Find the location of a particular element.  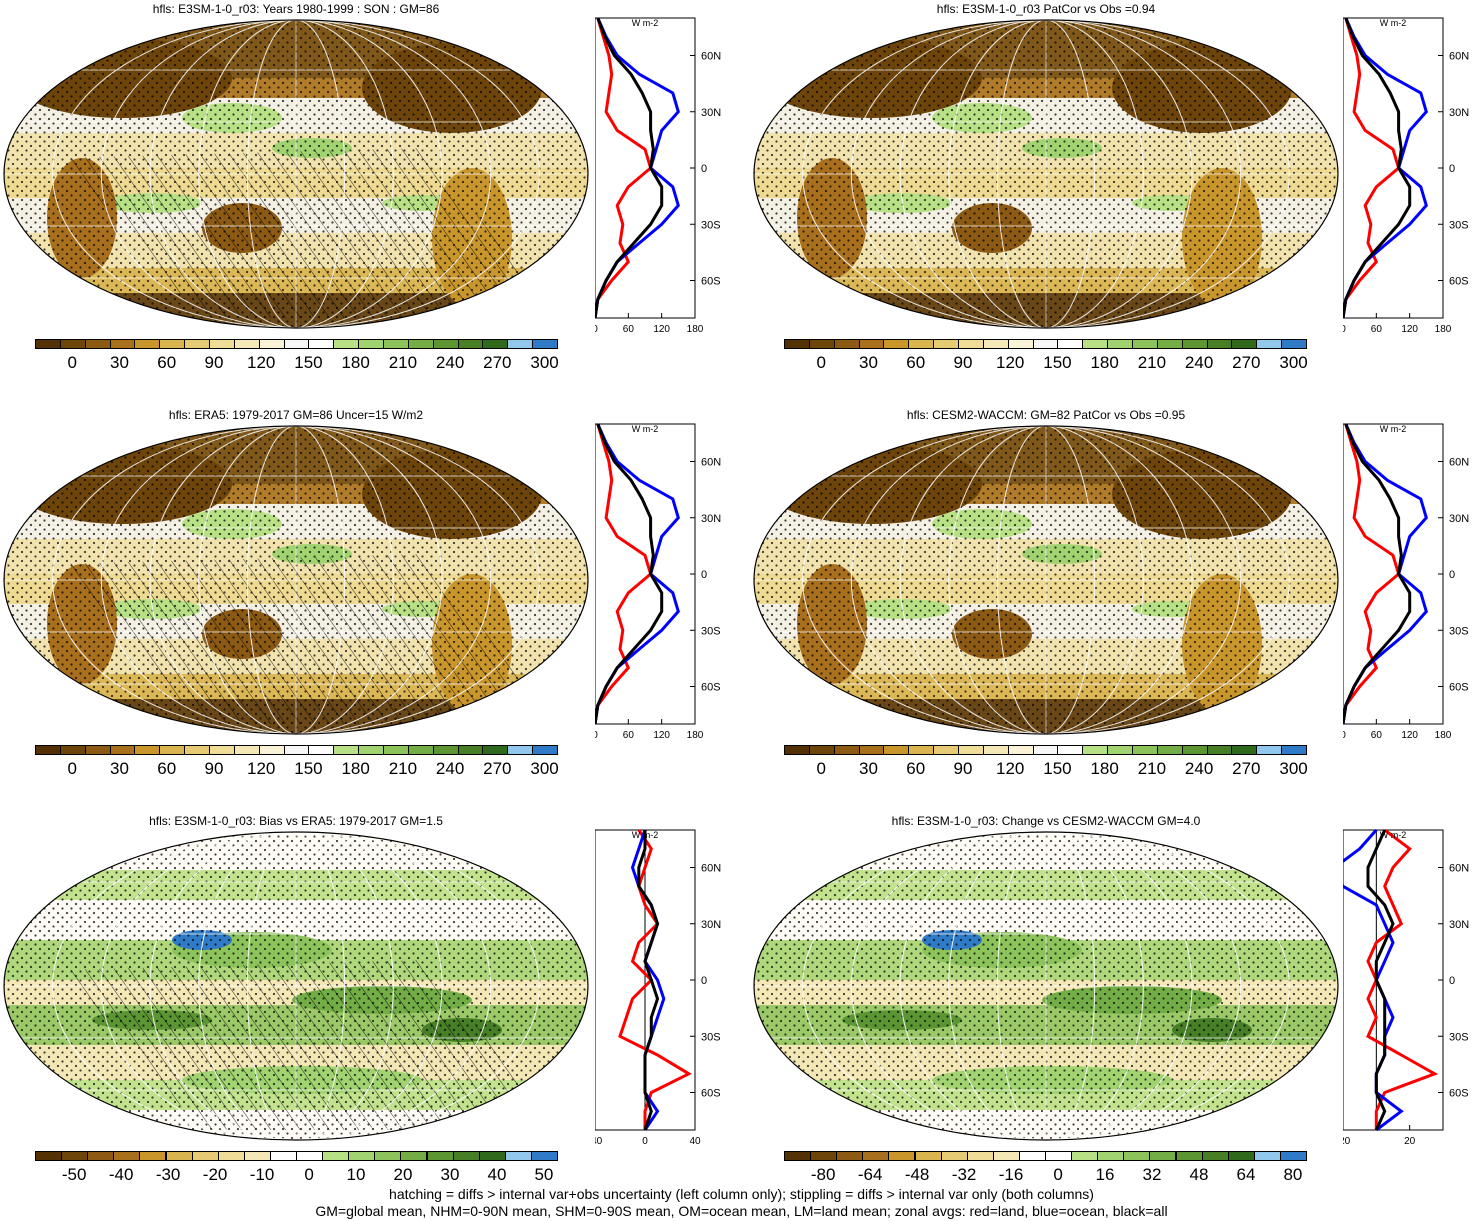

lat-label: 30S is located at coordinates (711, 631).